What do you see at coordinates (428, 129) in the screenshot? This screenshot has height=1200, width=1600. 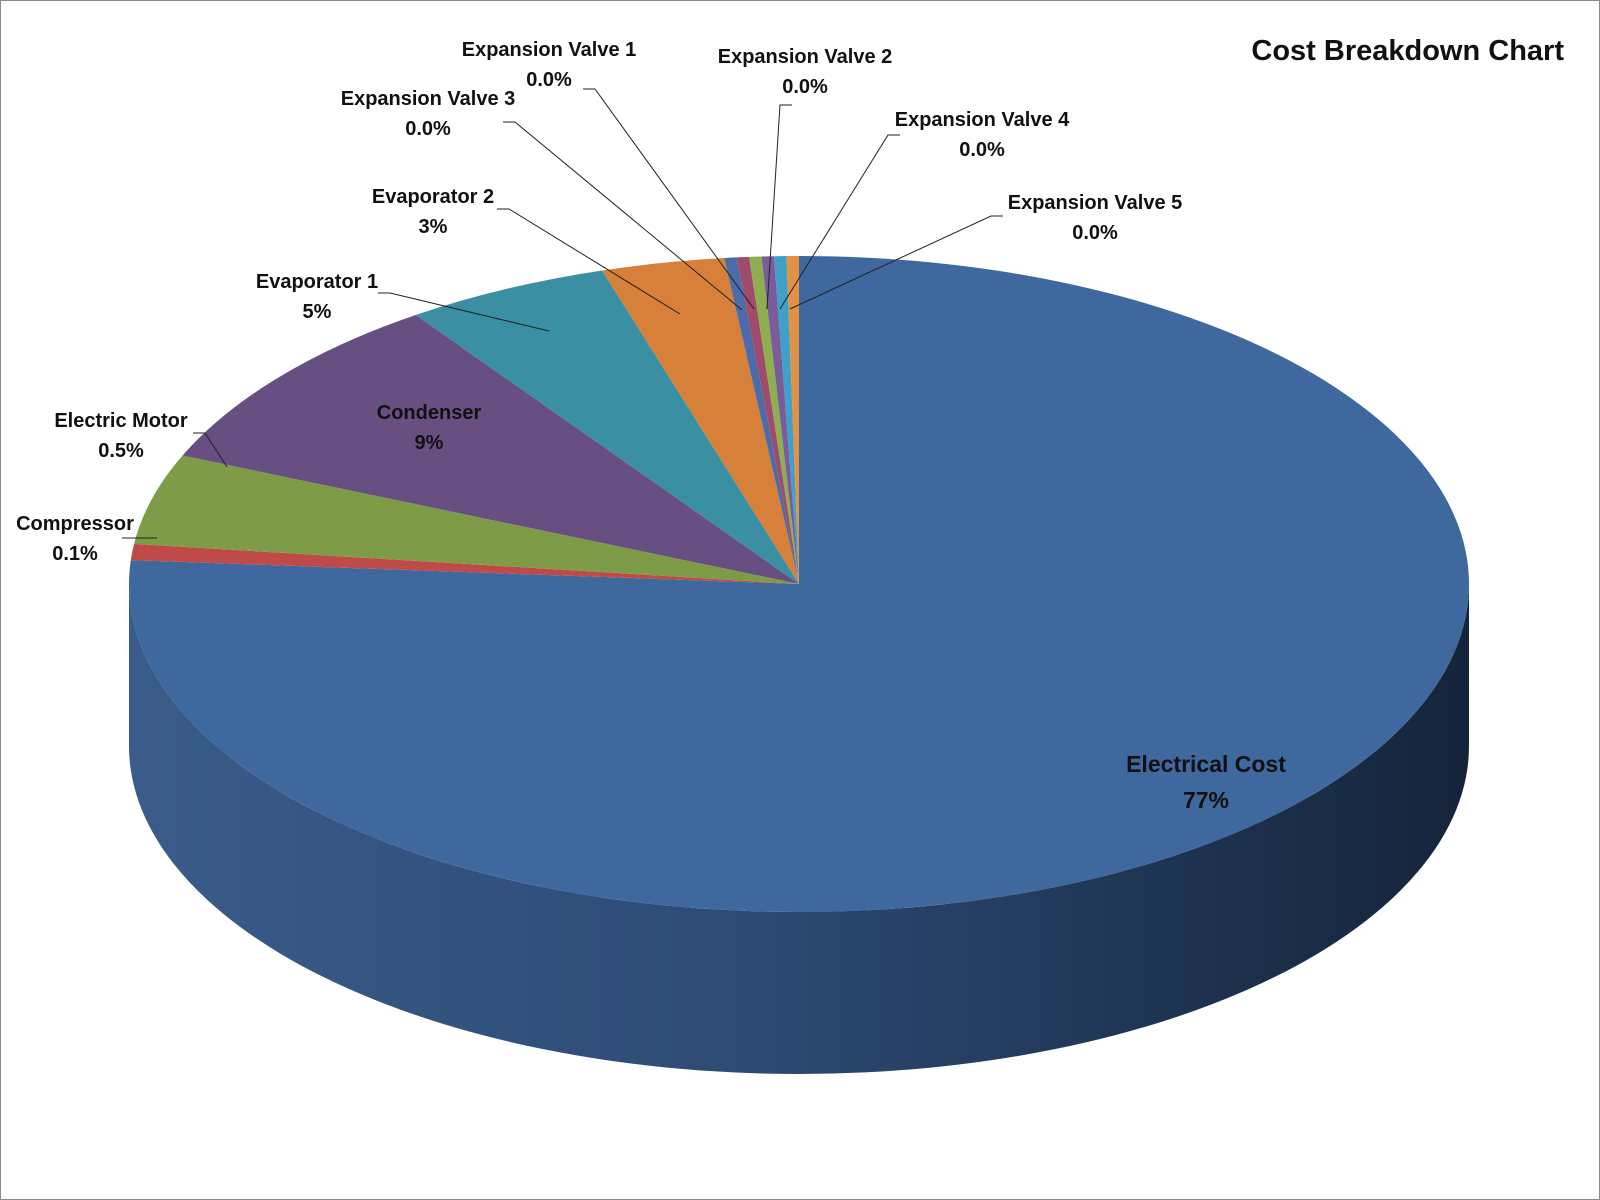 I see `data-label-expansion-valve-3-value: 0.0%` at bounding box center [428, 129].